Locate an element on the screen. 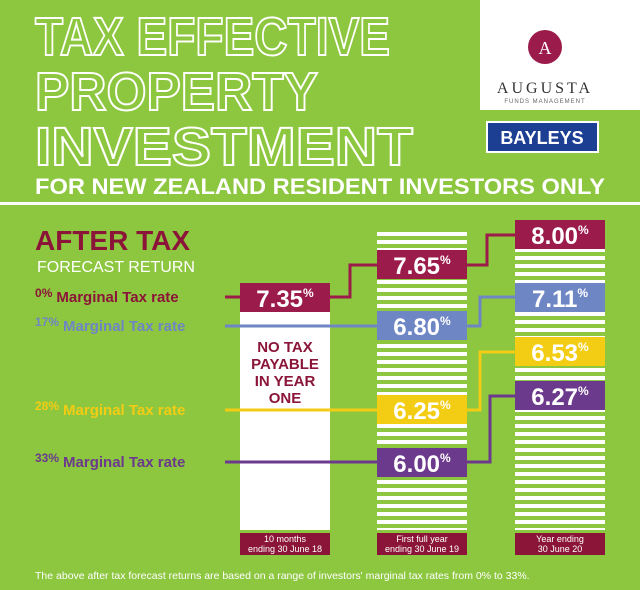 The width and height of the screenshot is (640, 590). no-tax-note: NO TAX PAYABLE IN YEAR ONE is located at coordinates (285, 373).